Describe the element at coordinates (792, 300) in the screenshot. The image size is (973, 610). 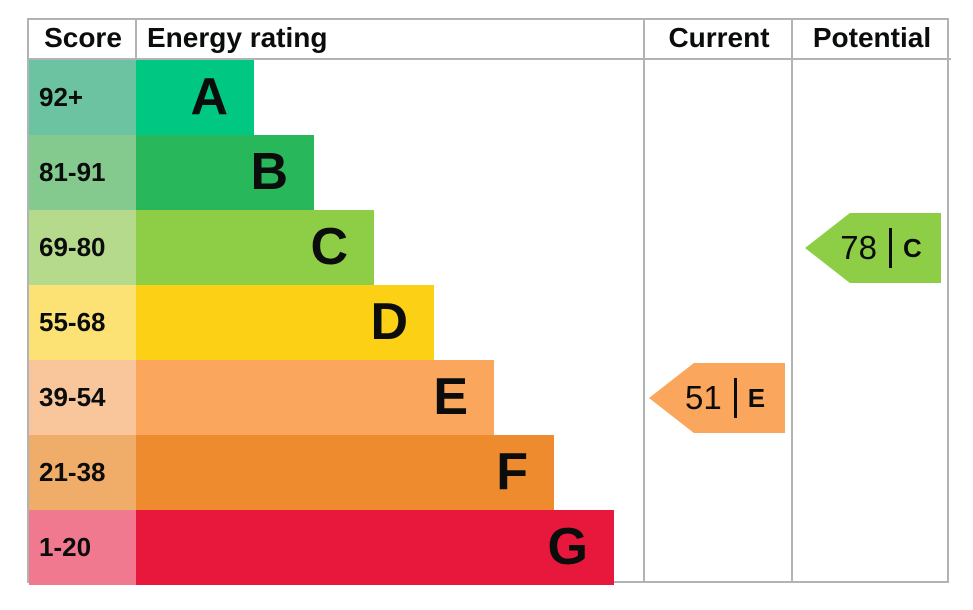
I see `divider-current-potential` at that location.